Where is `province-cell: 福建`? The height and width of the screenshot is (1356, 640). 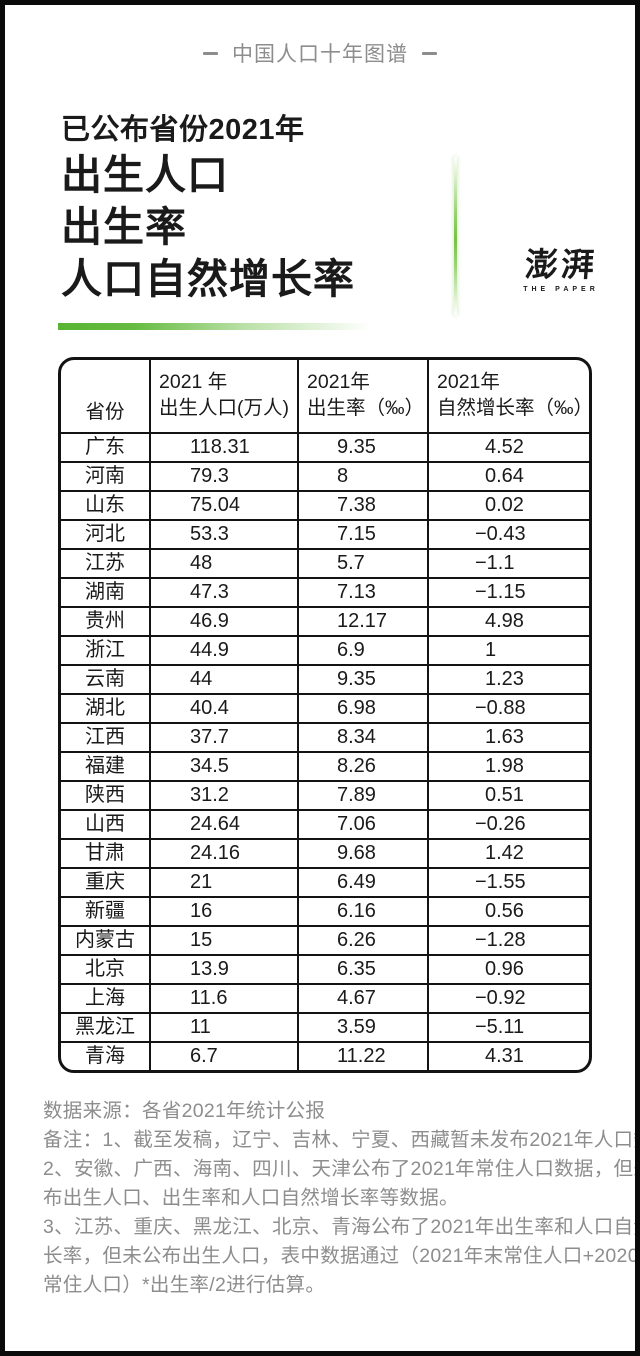 province-cell: 福建 is located at coordinates (105, 765).